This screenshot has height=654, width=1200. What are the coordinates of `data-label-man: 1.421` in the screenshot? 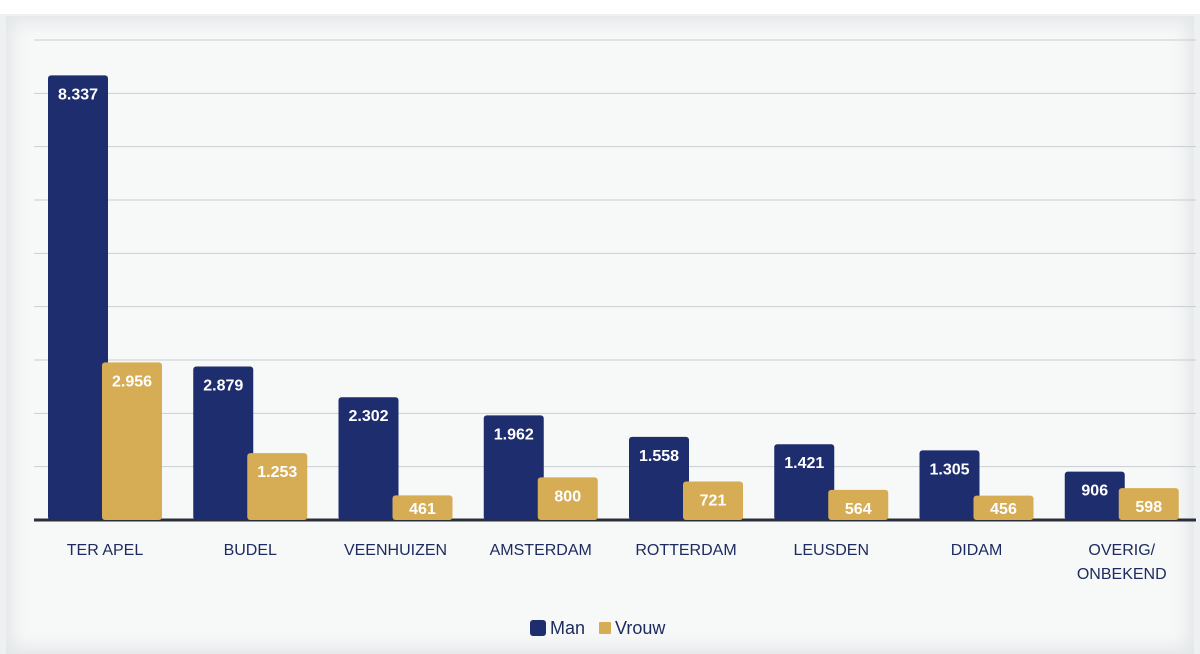 It's located at (804, 463).